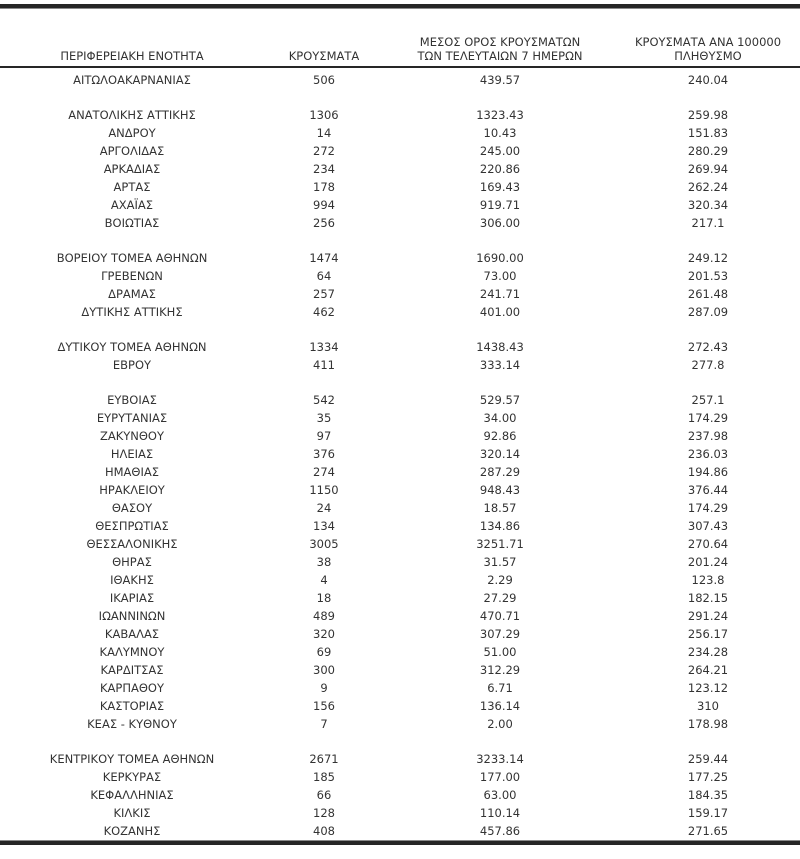  I want to click on cell-per100k: 174.29, so click(708, 418).